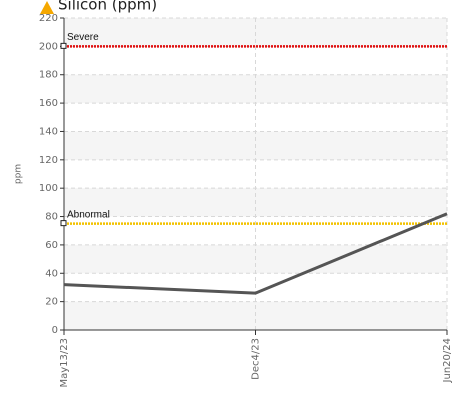 This screenshot has width=461, height=413. I want to click on y-tick-label: 140, so click(48, 131).